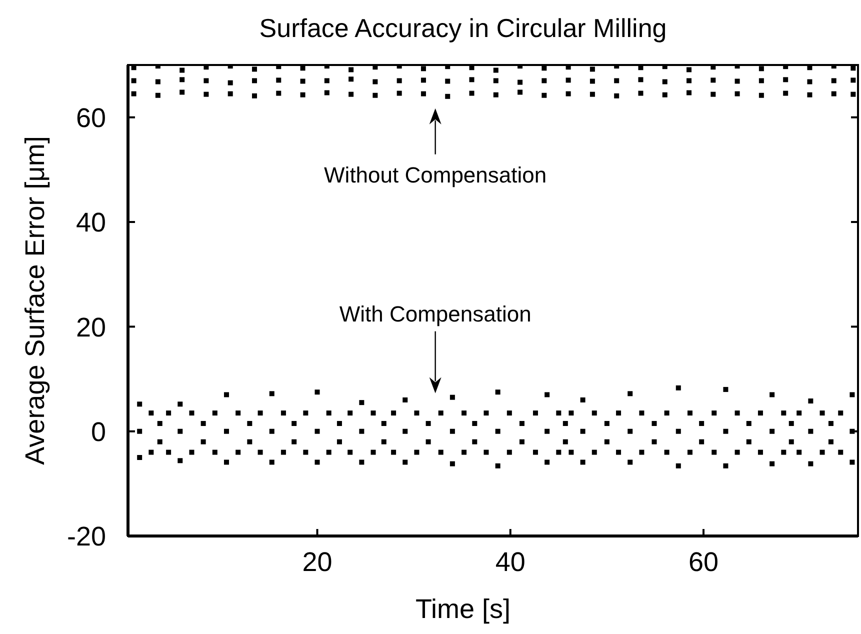 The height and width of the screenshot is (634, 861). What do you see at coordinates (98, 431) in the screenshot?
I see `y-tick-label: 0` at bounding box center [98, 431].